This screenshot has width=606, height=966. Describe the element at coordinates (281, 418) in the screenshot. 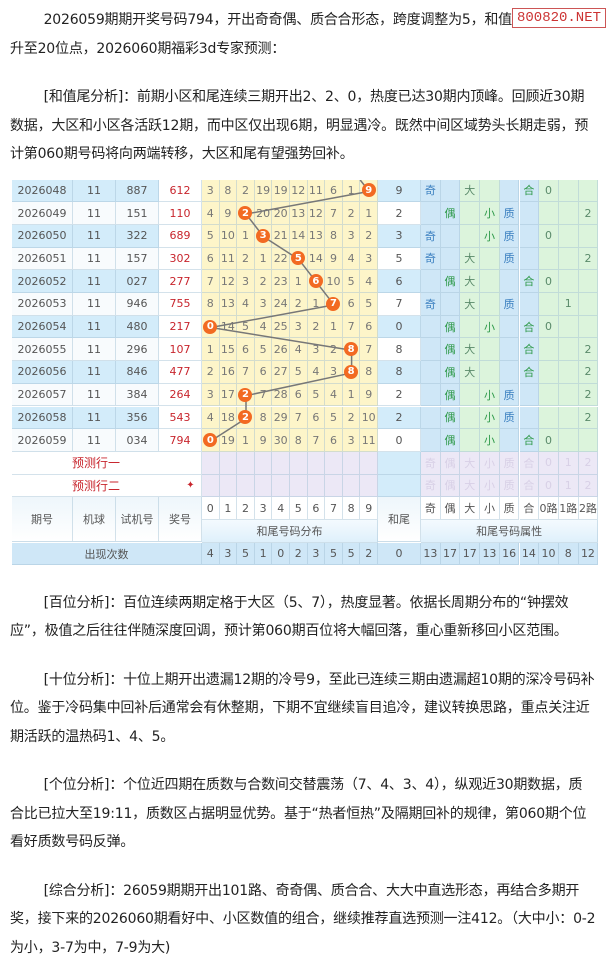

I see `digit-cell: 29` at that location.